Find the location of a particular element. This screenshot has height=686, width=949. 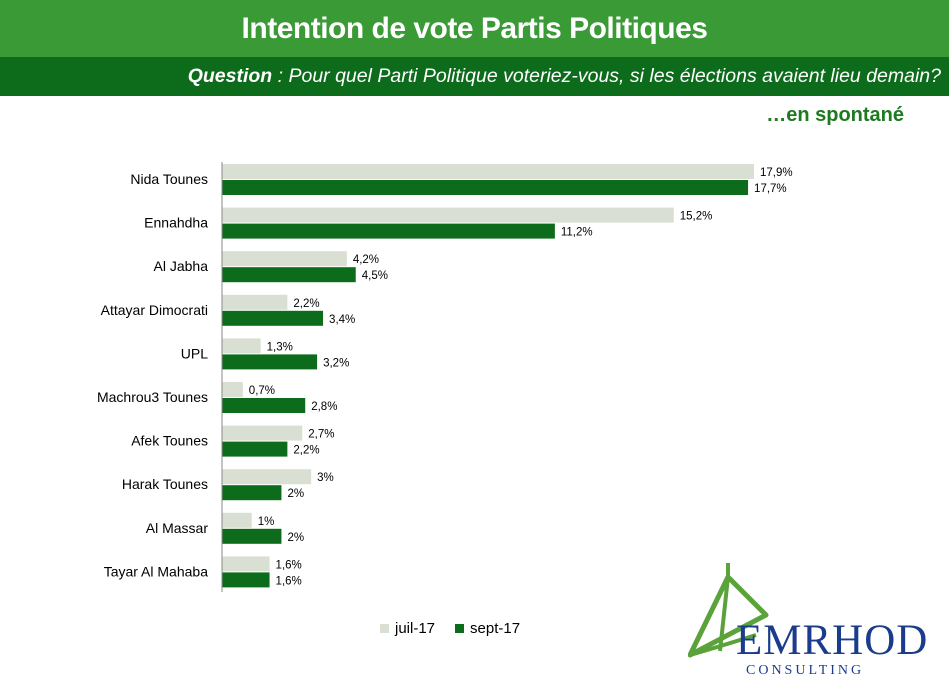

logo-name: EMRHOD is located at coordinates (832, 640).